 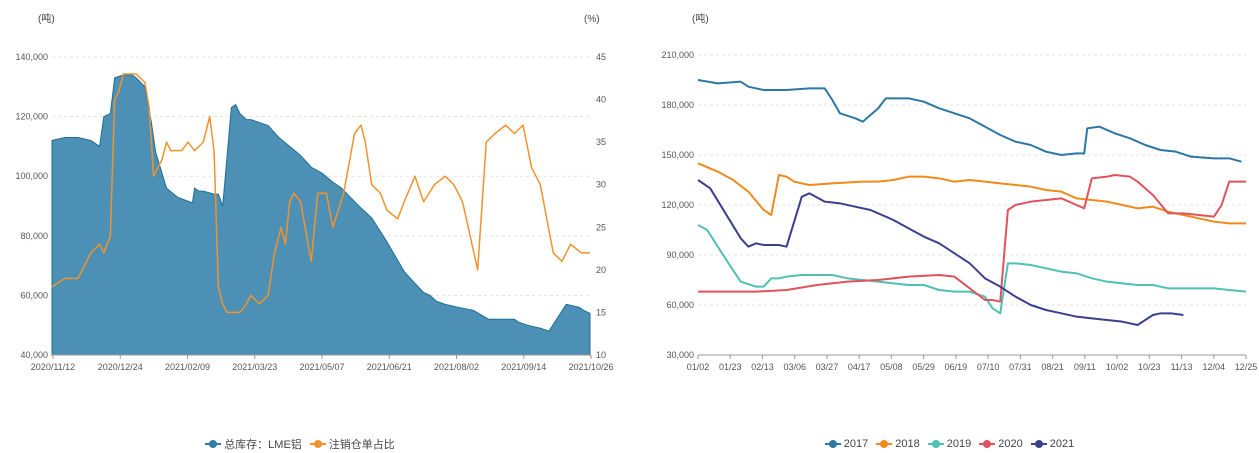 What do you see at coordinates (891, 367) in the screenshot?
I see `x-tick-label: 05/08` at bounding box center [891, 367].